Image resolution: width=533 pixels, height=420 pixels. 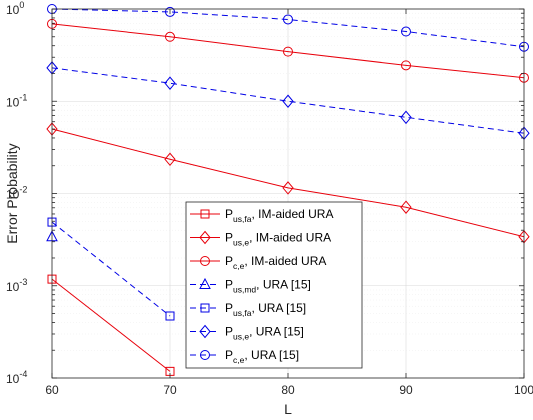 I want to click on legend-item: Pc,e, IM-aided URA, so click(x=258, y=262).